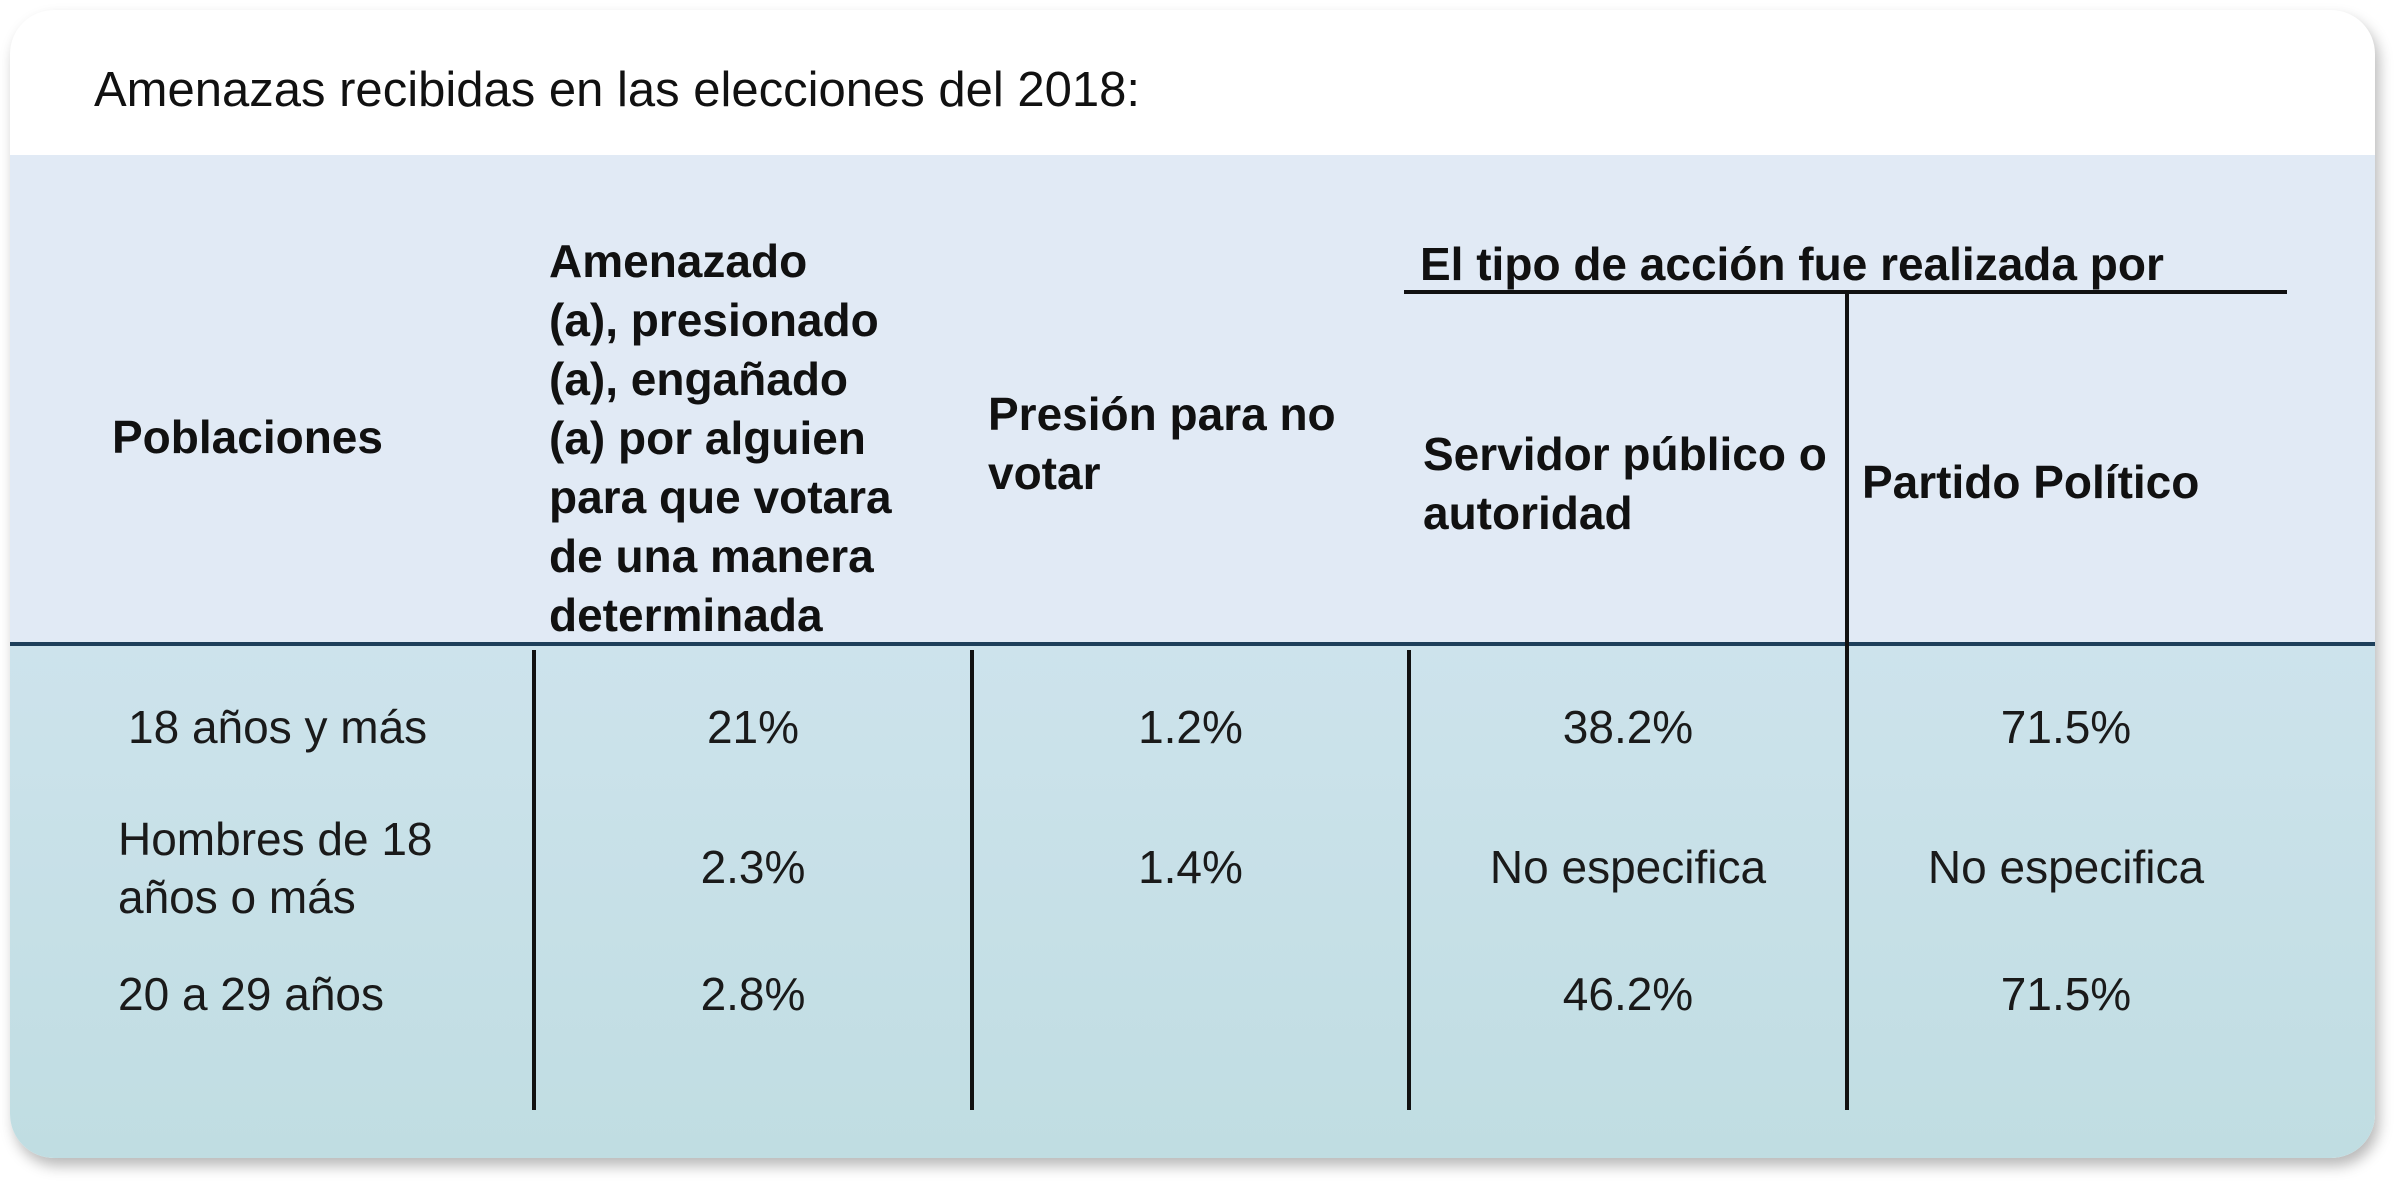  I want to click on row2-partido: No especifica, so click(2066, 867).